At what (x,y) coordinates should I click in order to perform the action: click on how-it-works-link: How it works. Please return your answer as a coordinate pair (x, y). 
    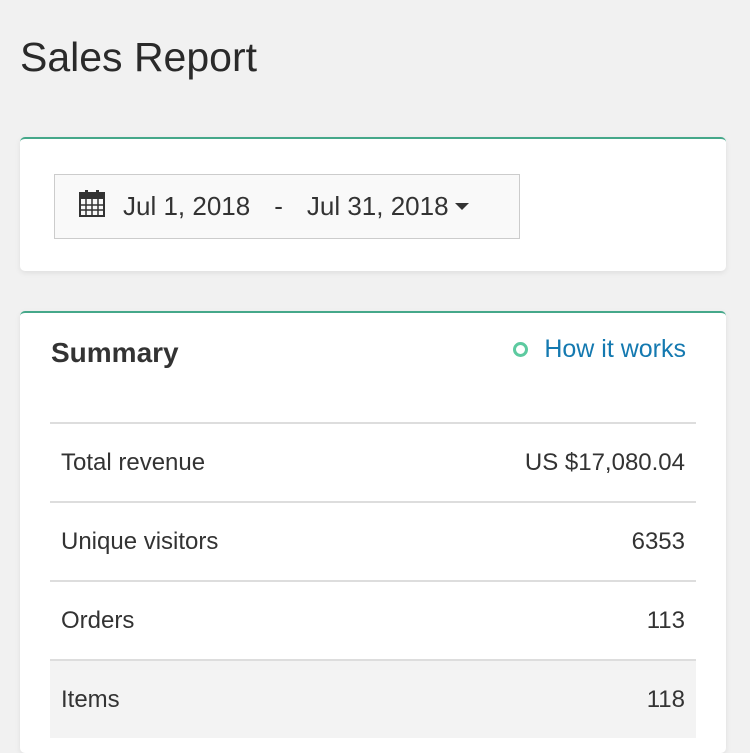
    Looking at the image, I should click on (599, 349).